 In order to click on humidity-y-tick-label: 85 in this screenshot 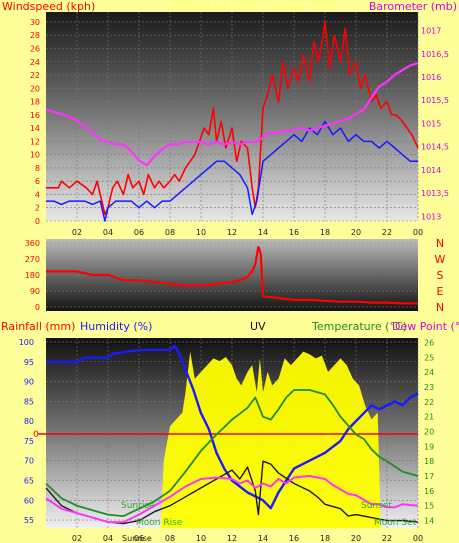, I will do `click(29, 401)`.